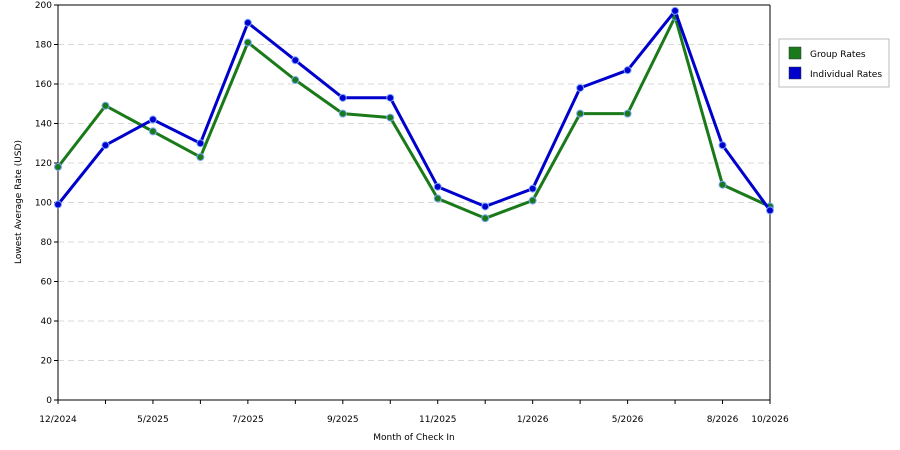 The height and width of the screenshot is (450, 900). I want to click on x-tick-label: 8/2026, so click(723, 420).